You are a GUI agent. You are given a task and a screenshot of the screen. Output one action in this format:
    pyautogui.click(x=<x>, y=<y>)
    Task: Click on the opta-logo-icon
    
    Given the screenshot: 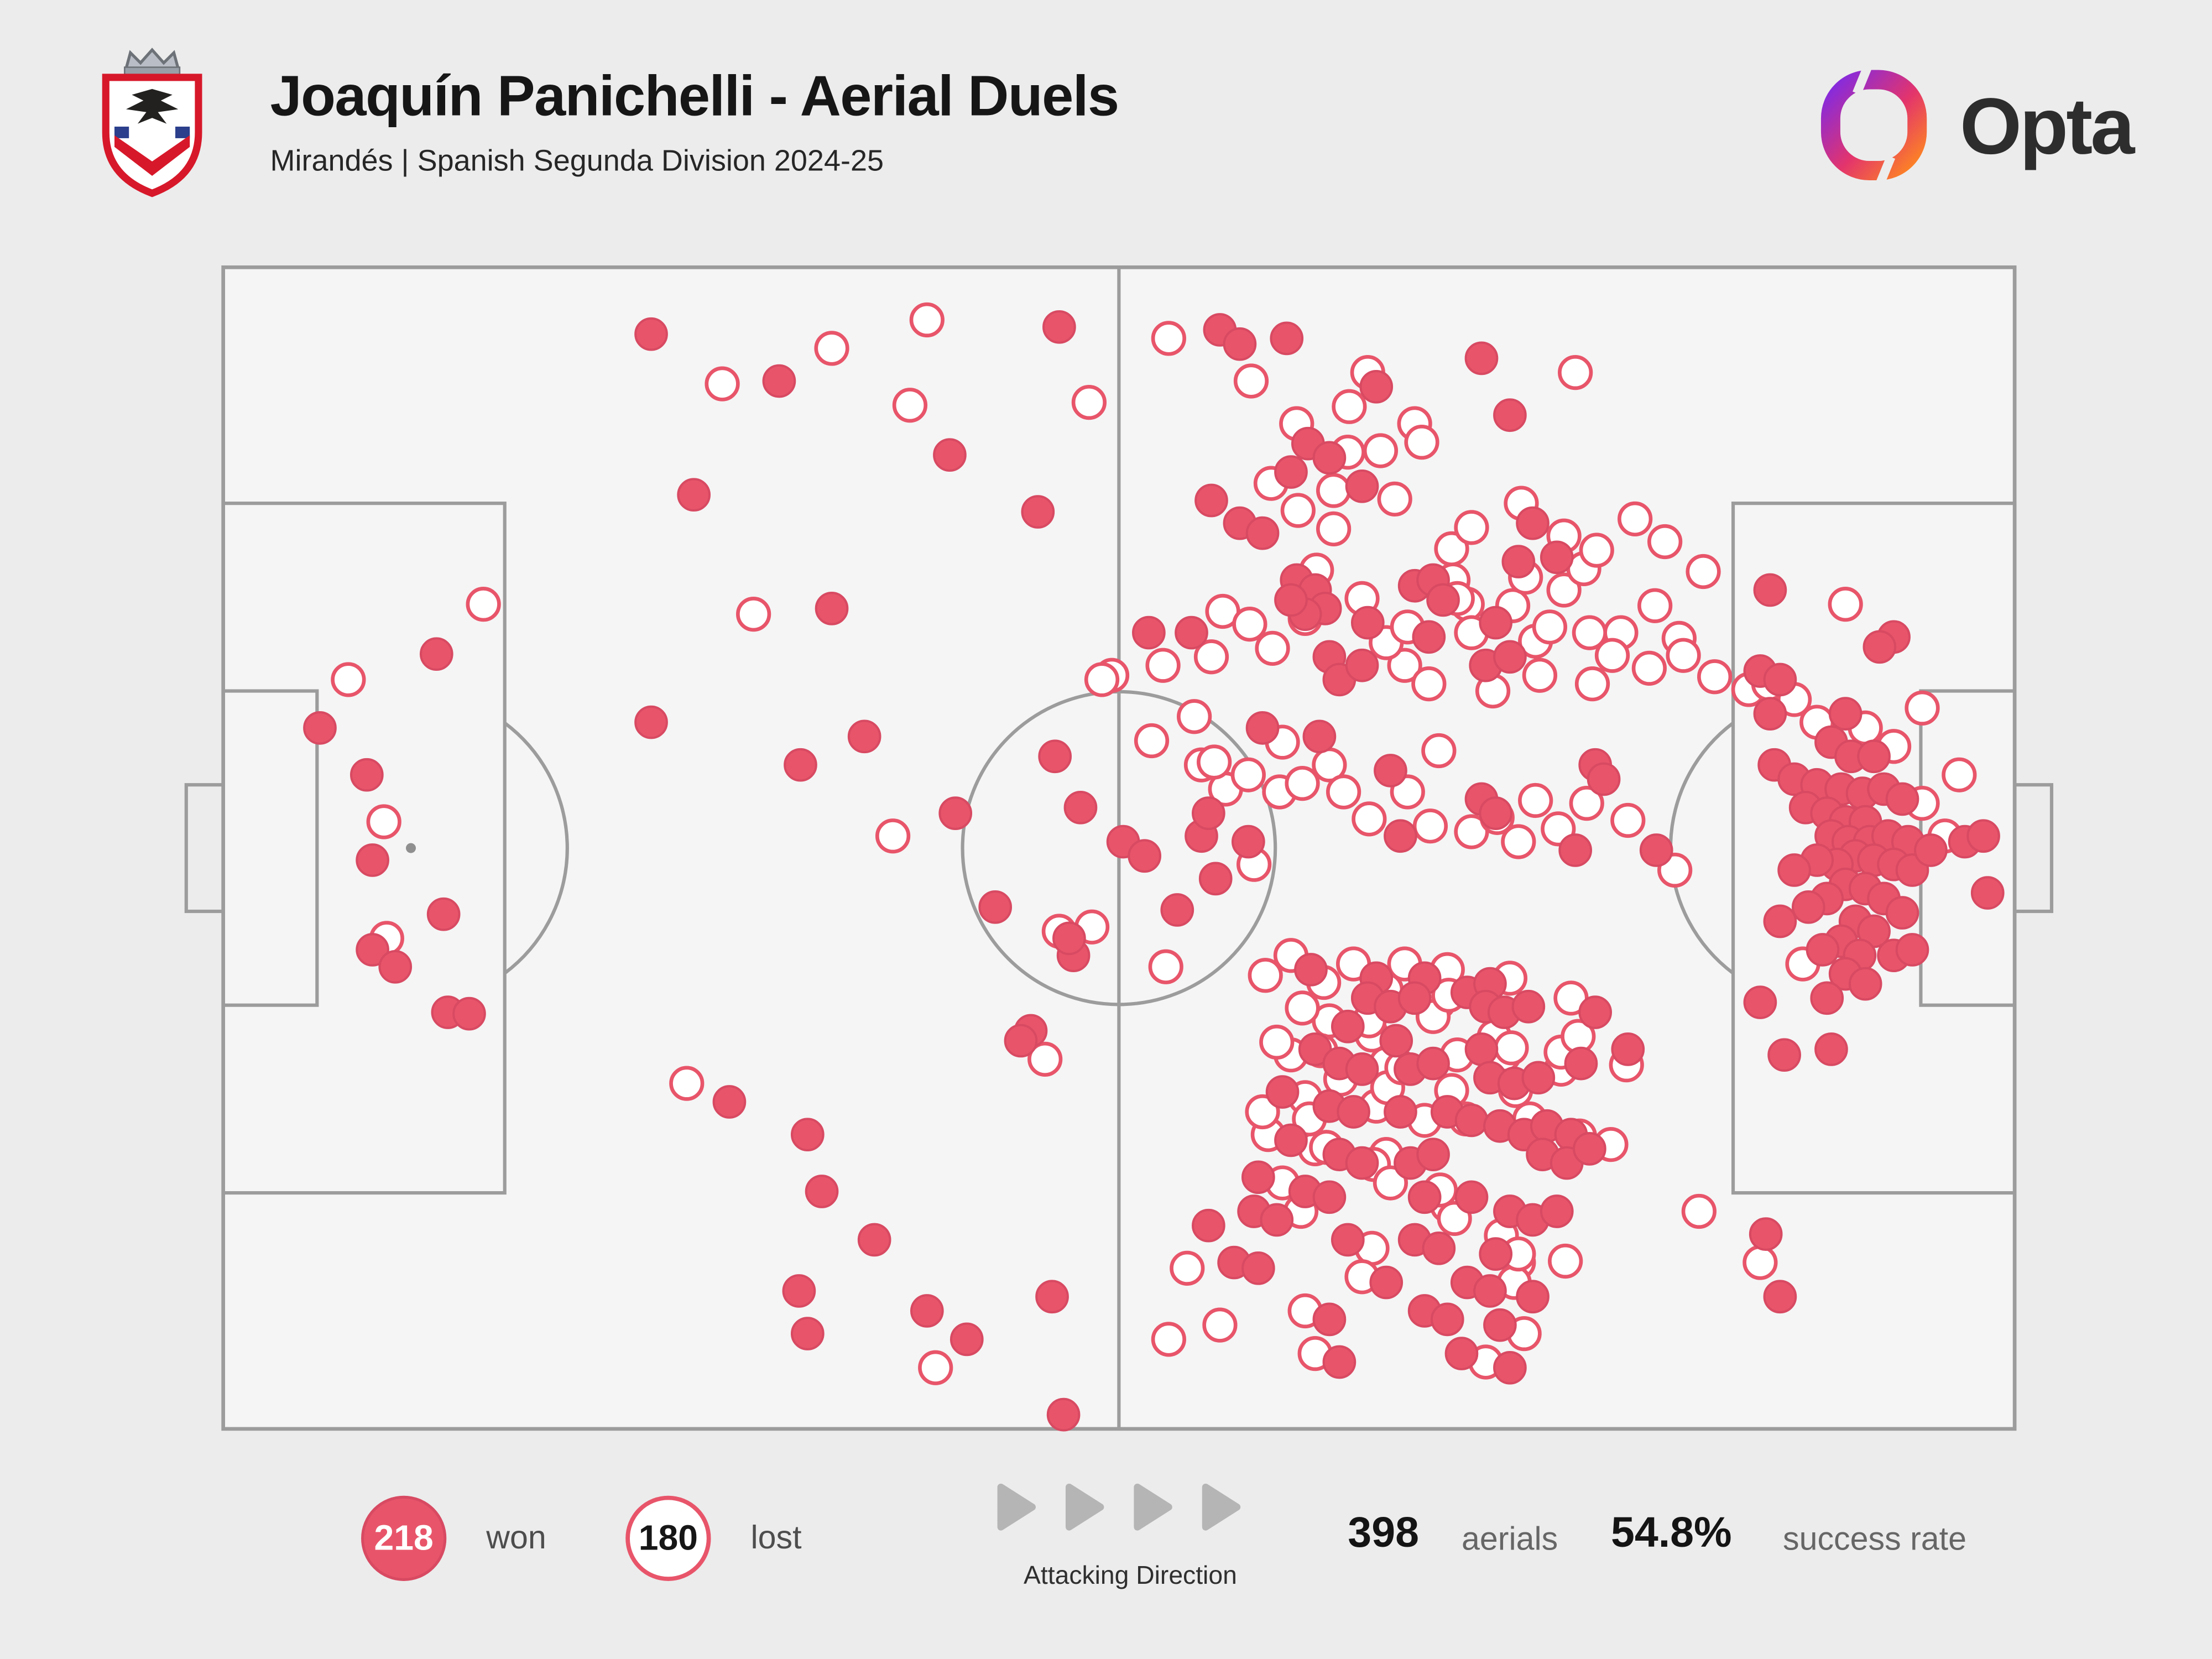 What is the action you would take?
    pyautogui.click(x=1875, y=125)
    